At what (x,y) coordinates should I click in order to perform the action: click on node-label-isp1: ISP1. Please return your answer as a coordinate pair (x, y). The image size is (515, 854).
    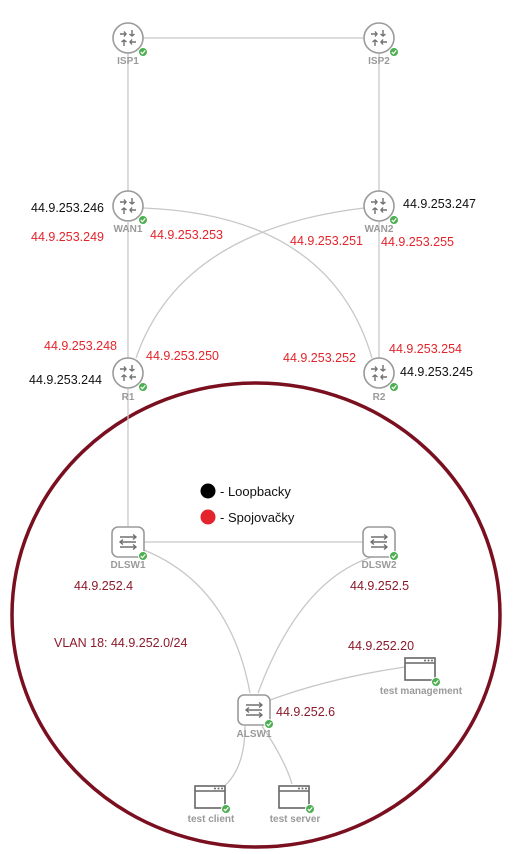
    Looking at the image, I should click on (128, 61).